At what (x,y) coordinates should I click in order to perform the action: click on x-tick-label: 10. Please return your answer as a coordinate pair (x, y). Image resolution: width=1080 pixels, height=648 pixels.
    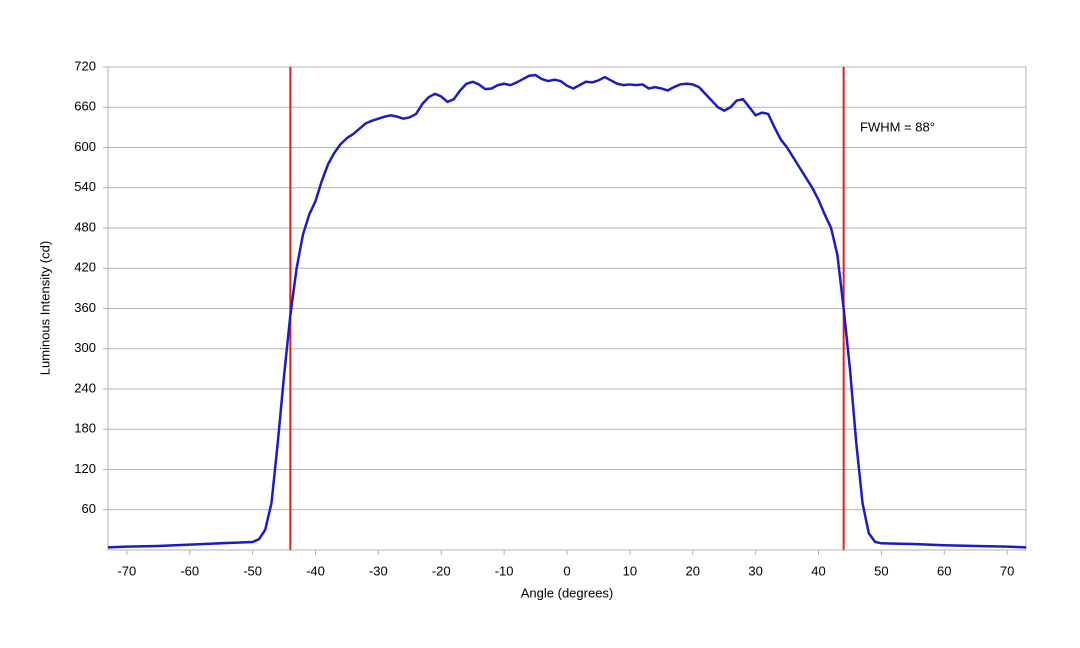
    Looking at the image, I should click on (630, 570).